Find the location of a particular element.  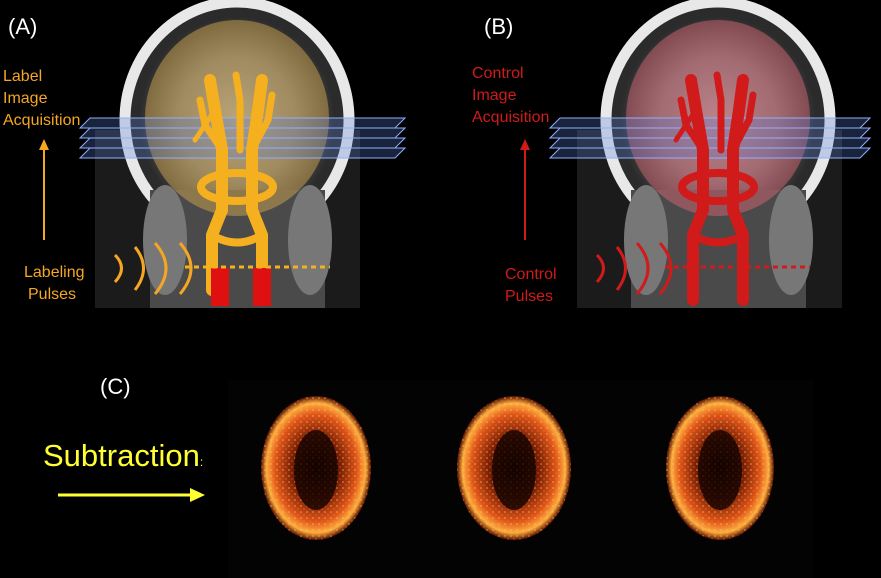

pulse-line: Control is located at coordinates (531, 274).